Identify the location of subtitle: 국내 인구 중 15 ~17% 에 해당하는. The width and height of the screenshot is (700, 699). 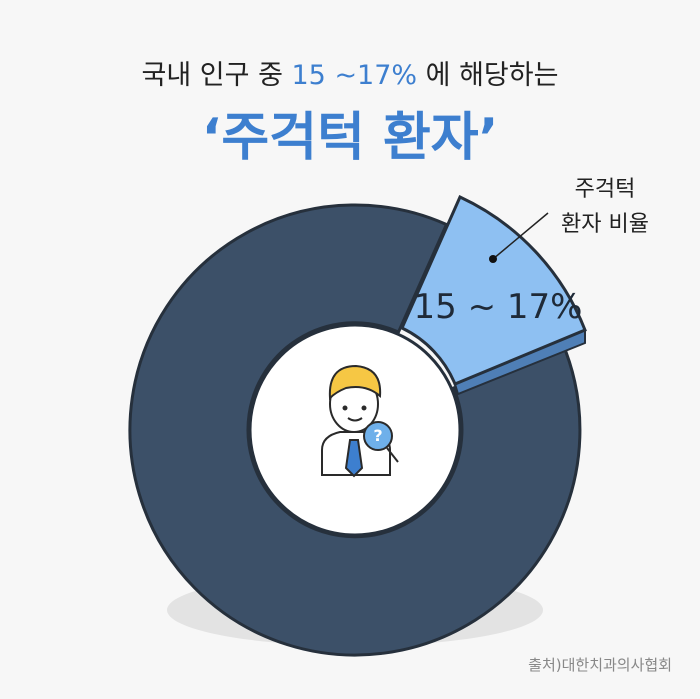
(350, 75).